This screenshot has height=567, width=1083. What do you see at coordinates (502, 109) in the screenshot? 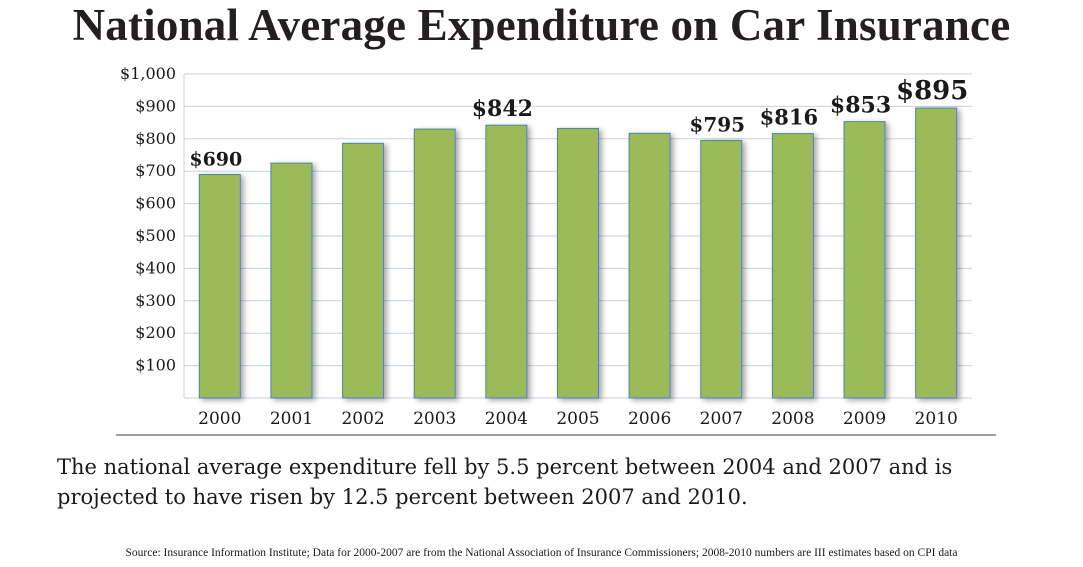
I see `data-label: $842` at bounding box center [502, 109].